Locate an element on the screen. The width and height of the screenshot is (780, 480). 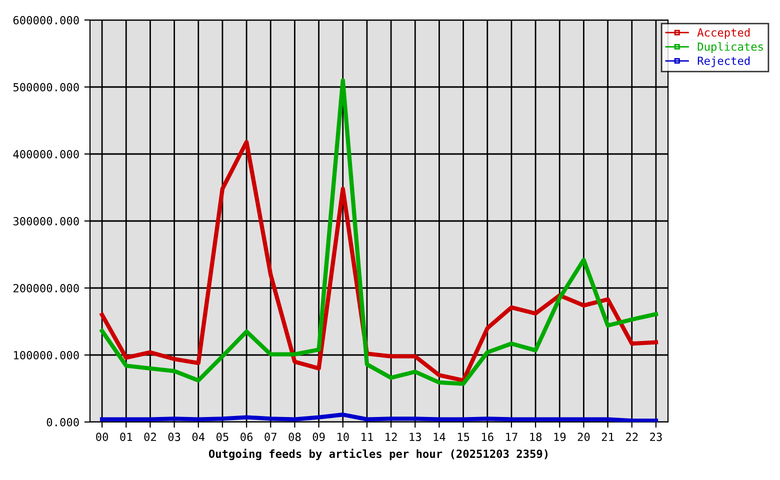
line-series is located at coordinates (379, 417).